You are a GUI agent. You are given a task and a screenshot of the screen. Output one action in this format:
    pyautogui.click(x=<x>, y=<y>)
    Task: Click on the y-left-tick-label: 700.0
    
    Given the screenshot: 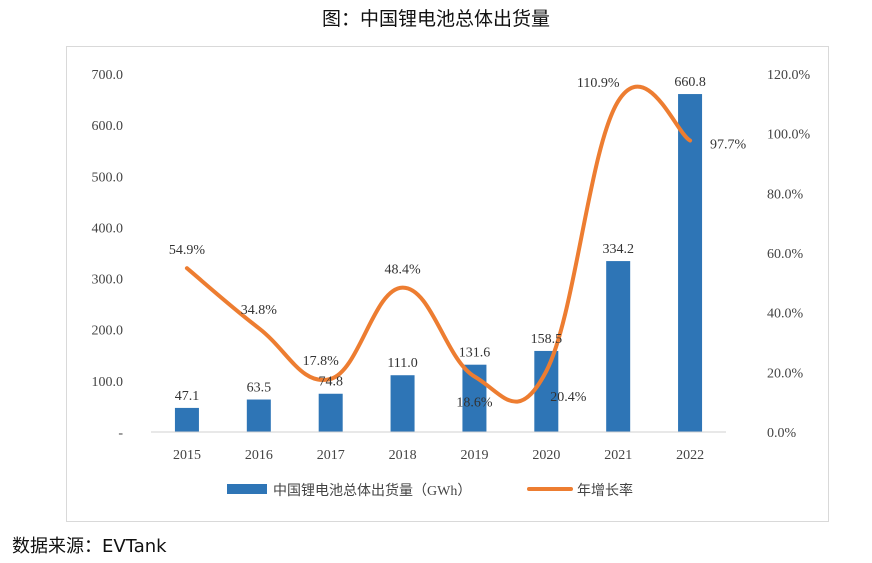 What is the action you would take?
    pyautogui.click(x=108, y=75)
    